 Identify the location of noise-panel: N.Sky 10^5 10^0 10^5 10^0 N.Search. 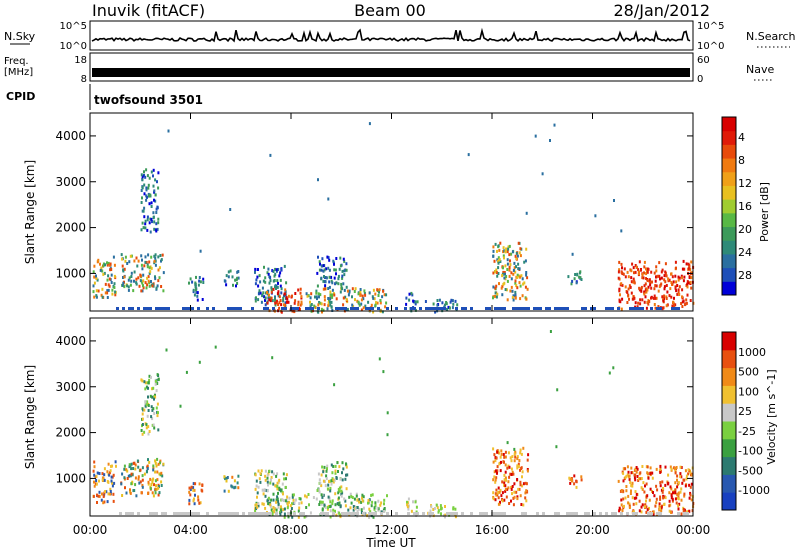
(400, 36).